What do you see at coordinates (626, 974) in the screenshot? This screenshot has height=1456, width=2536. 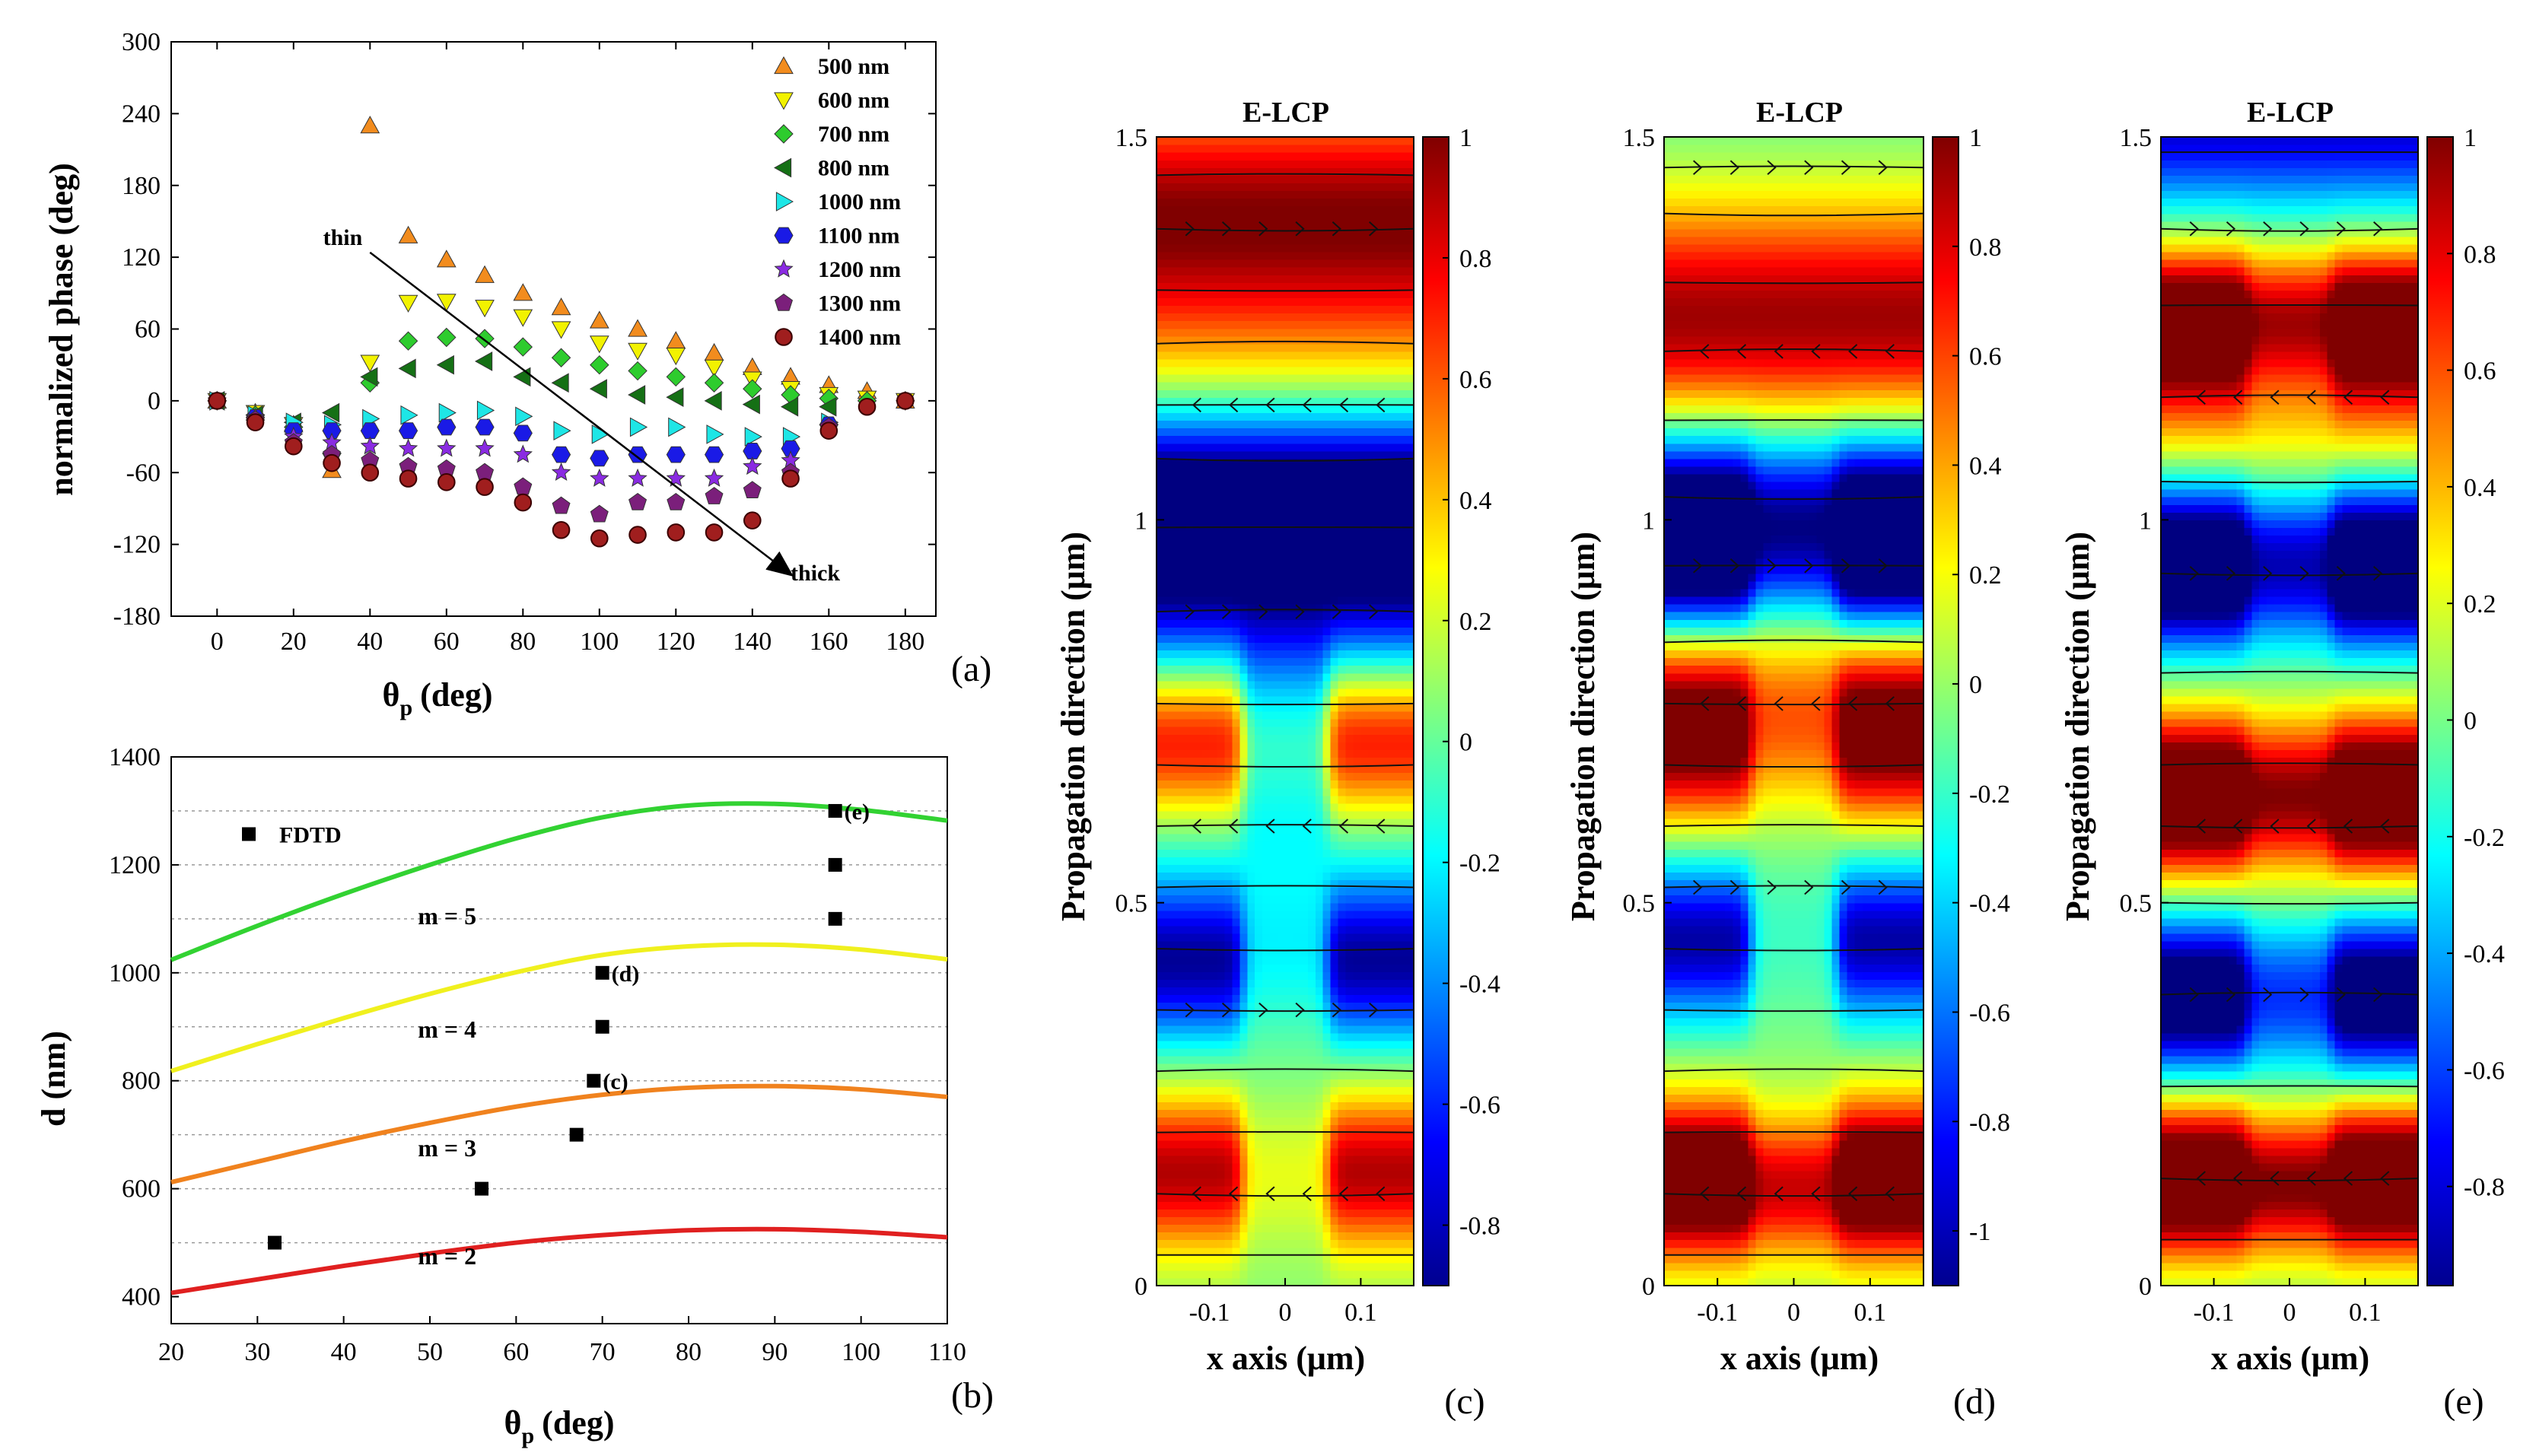 I see `fdtd-tag-d: (d)` at bounding box center [626, 974].